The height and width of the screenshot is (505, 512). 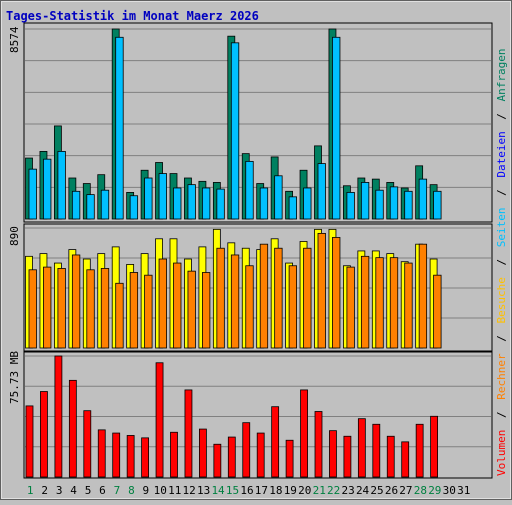 What do you see at coordinates (501, 338) in the screenshot?
I see `legend-sep-2: /` at bounding box center [501, 338].